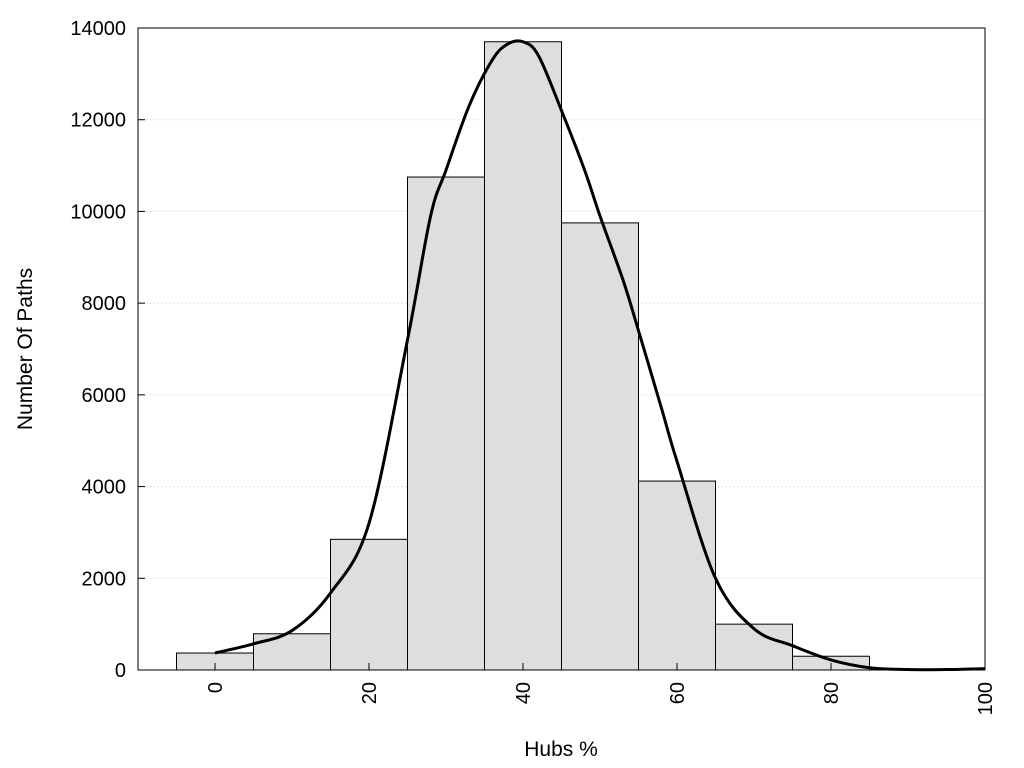 Image resolution: width=1024 pixels, height=768 pixels. Describe the element at coordinates (104, 304) in the screenshot. I see `y-tick-label-4: 8000` at that location.